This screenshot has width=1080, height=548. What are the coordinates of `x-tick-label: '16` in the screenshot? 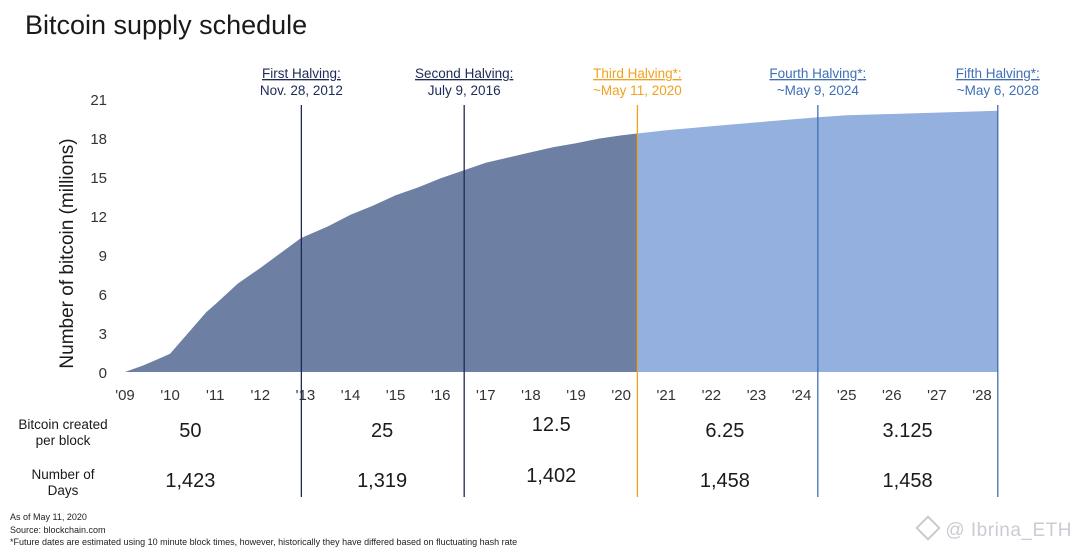 It's located at (441, 395).